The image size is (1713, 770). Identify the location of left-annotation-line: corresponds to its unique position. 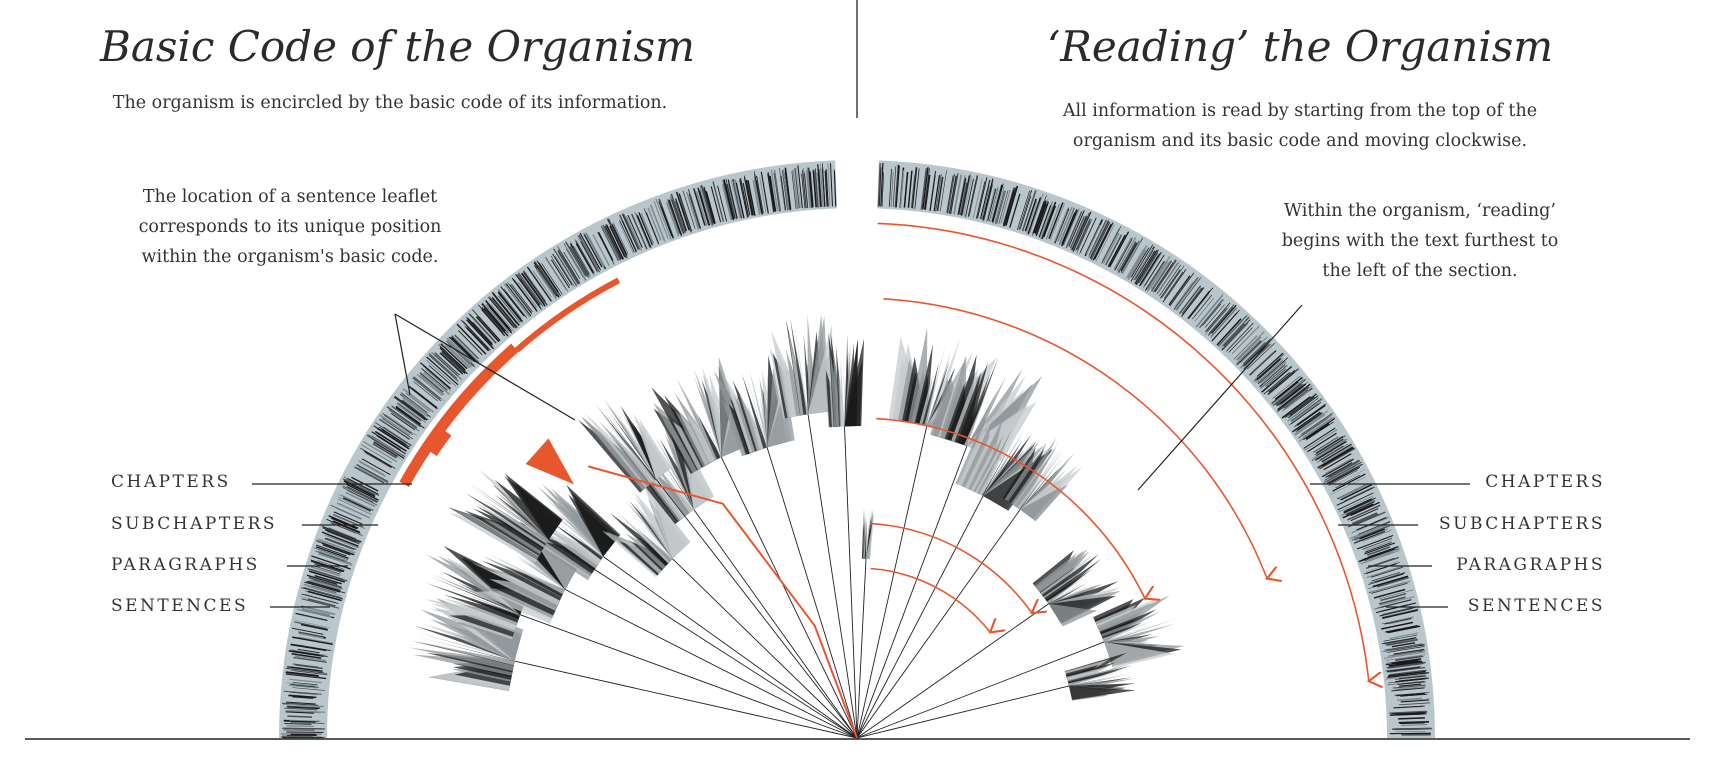
(290, 227).